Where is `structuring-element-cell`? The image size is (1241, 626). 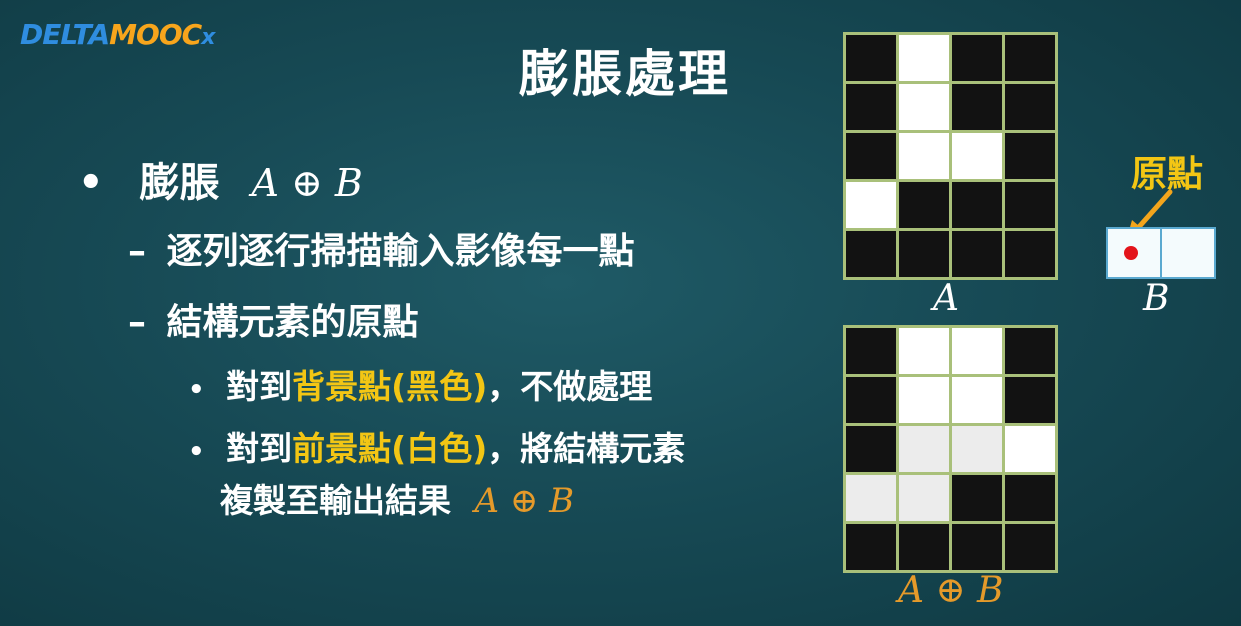
structuring-element-cell is located at coordinates (1187, 253).